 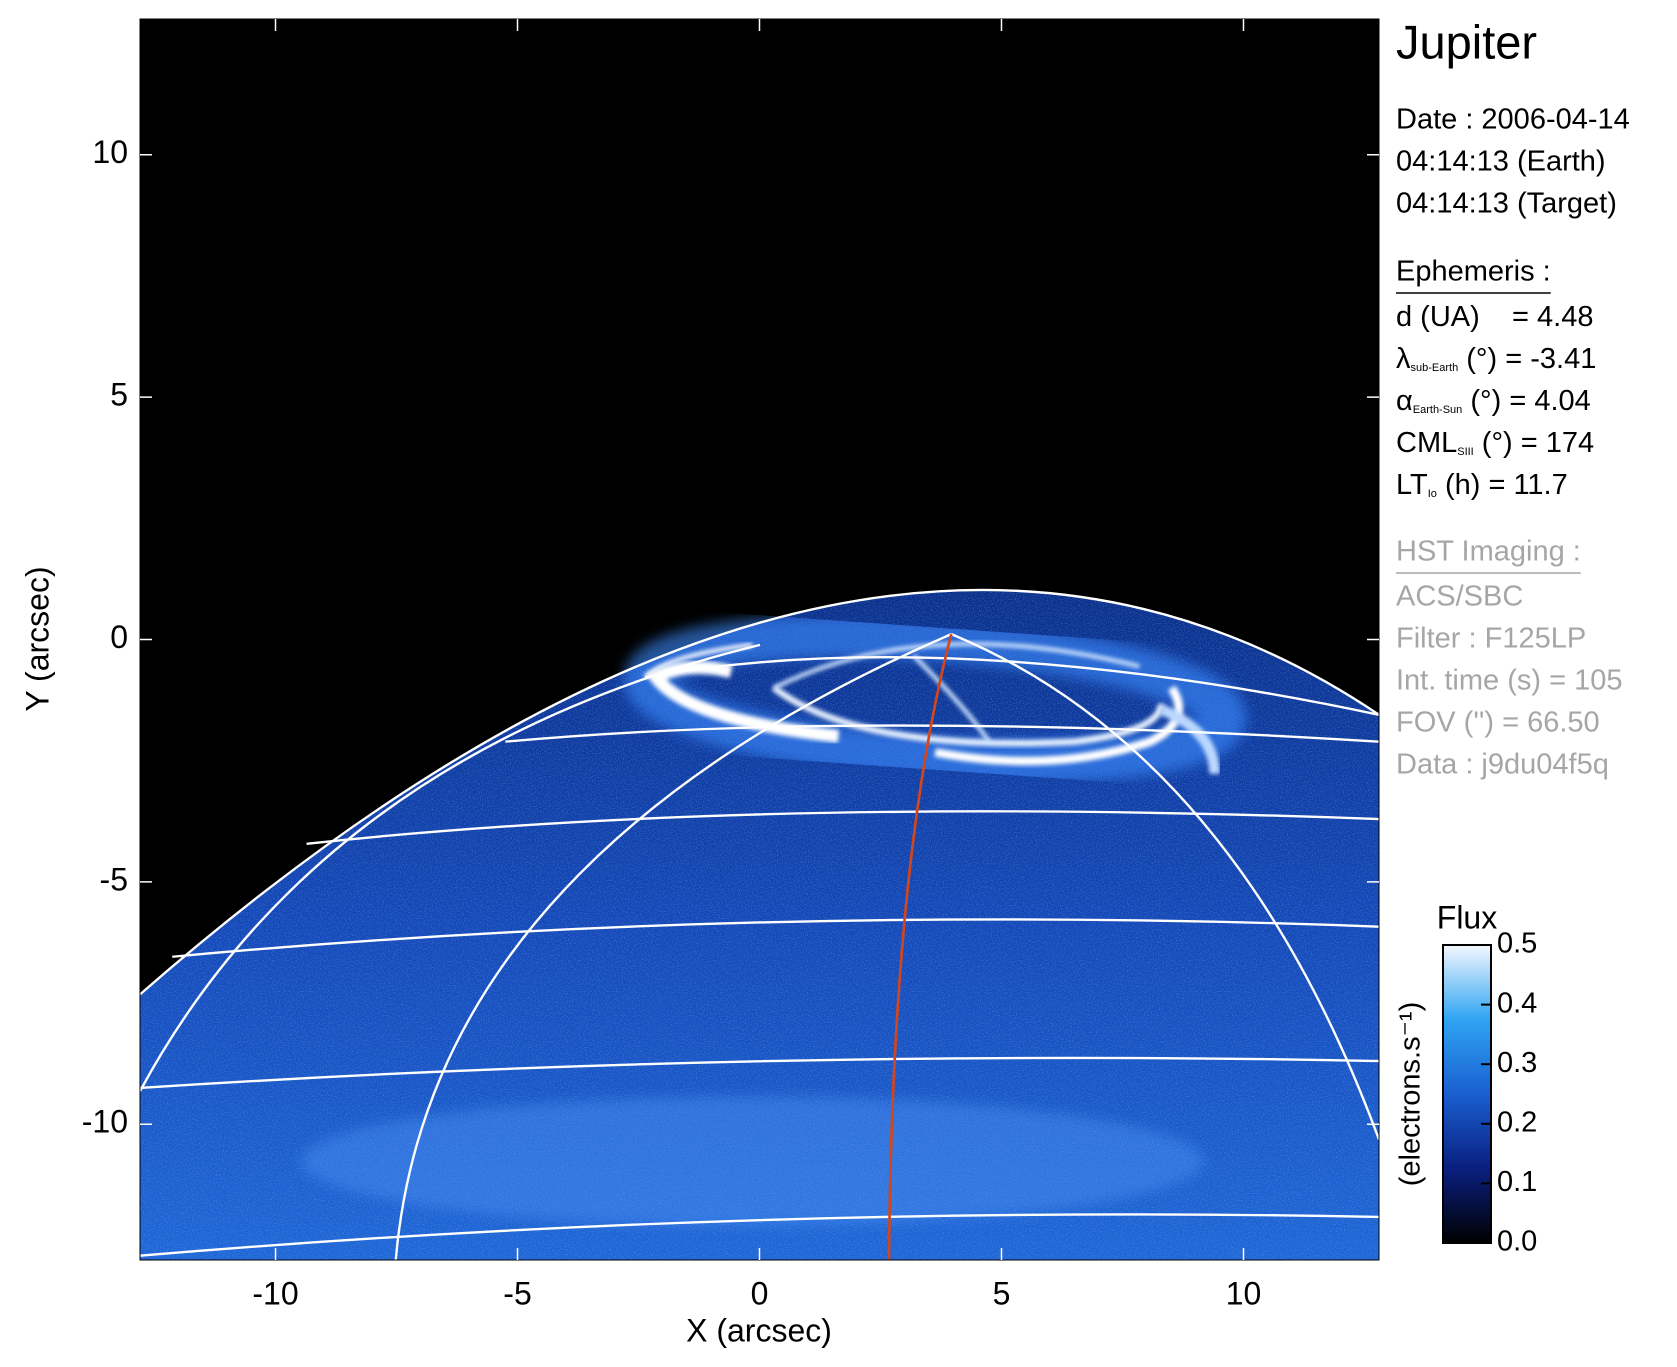 What do you see at coordinates (119, 637) in the screenshot?
I see `y-tick-label: 0` at bounding box center [119, 637].